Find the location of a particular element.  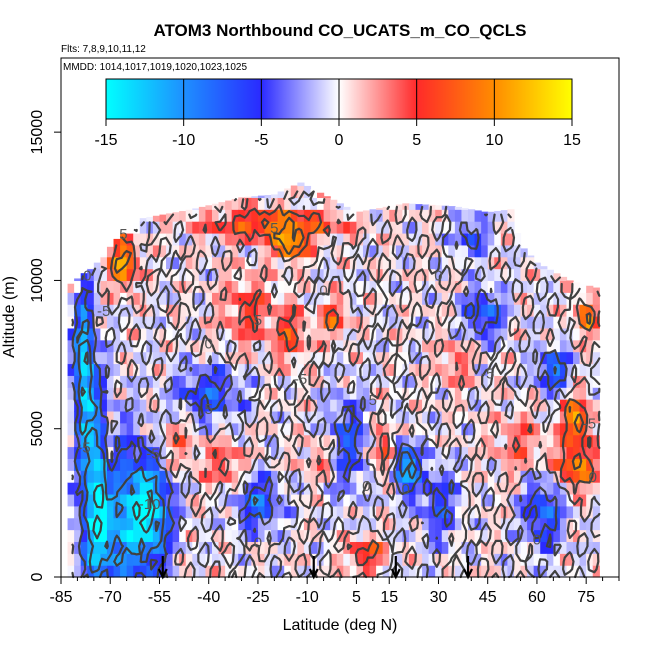

x-tick-label: -85 is located at coordinates (60, 597).